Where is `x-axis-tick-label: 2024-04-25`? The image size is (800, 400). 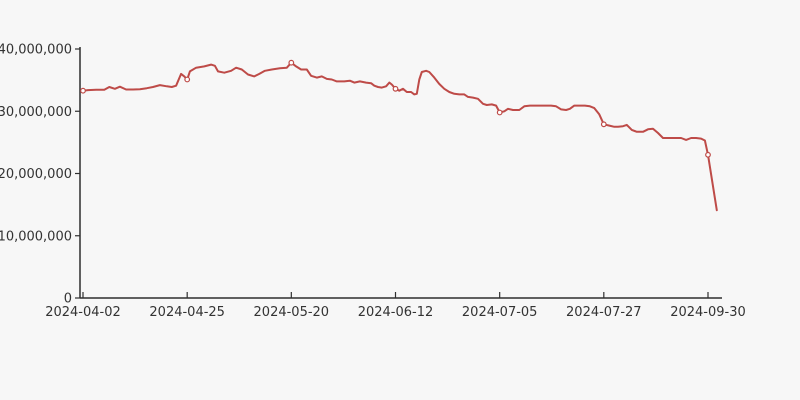
x-axis-tick-label: 2024-04-25 is located at coordinates (187, 312).